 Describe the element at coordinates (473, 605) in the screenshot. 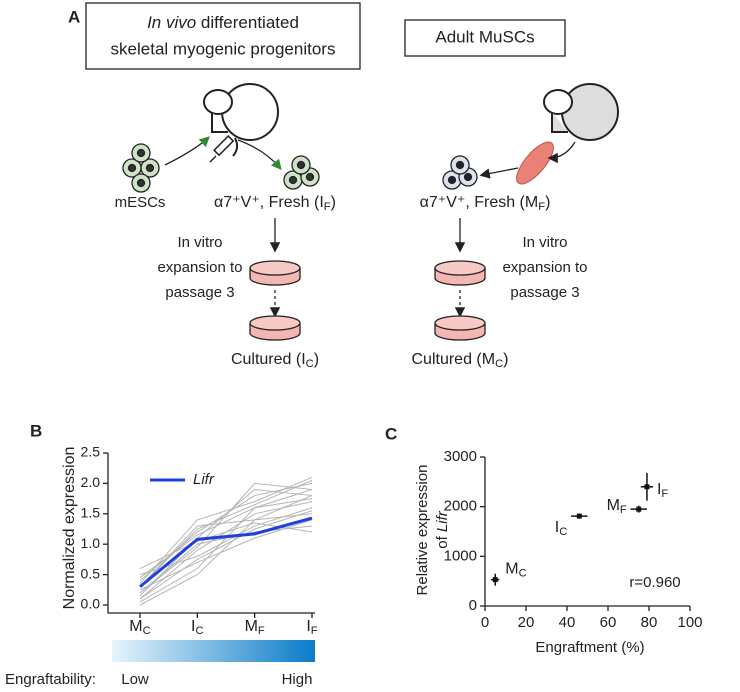

I see `y-tick-label: 0` at that location.